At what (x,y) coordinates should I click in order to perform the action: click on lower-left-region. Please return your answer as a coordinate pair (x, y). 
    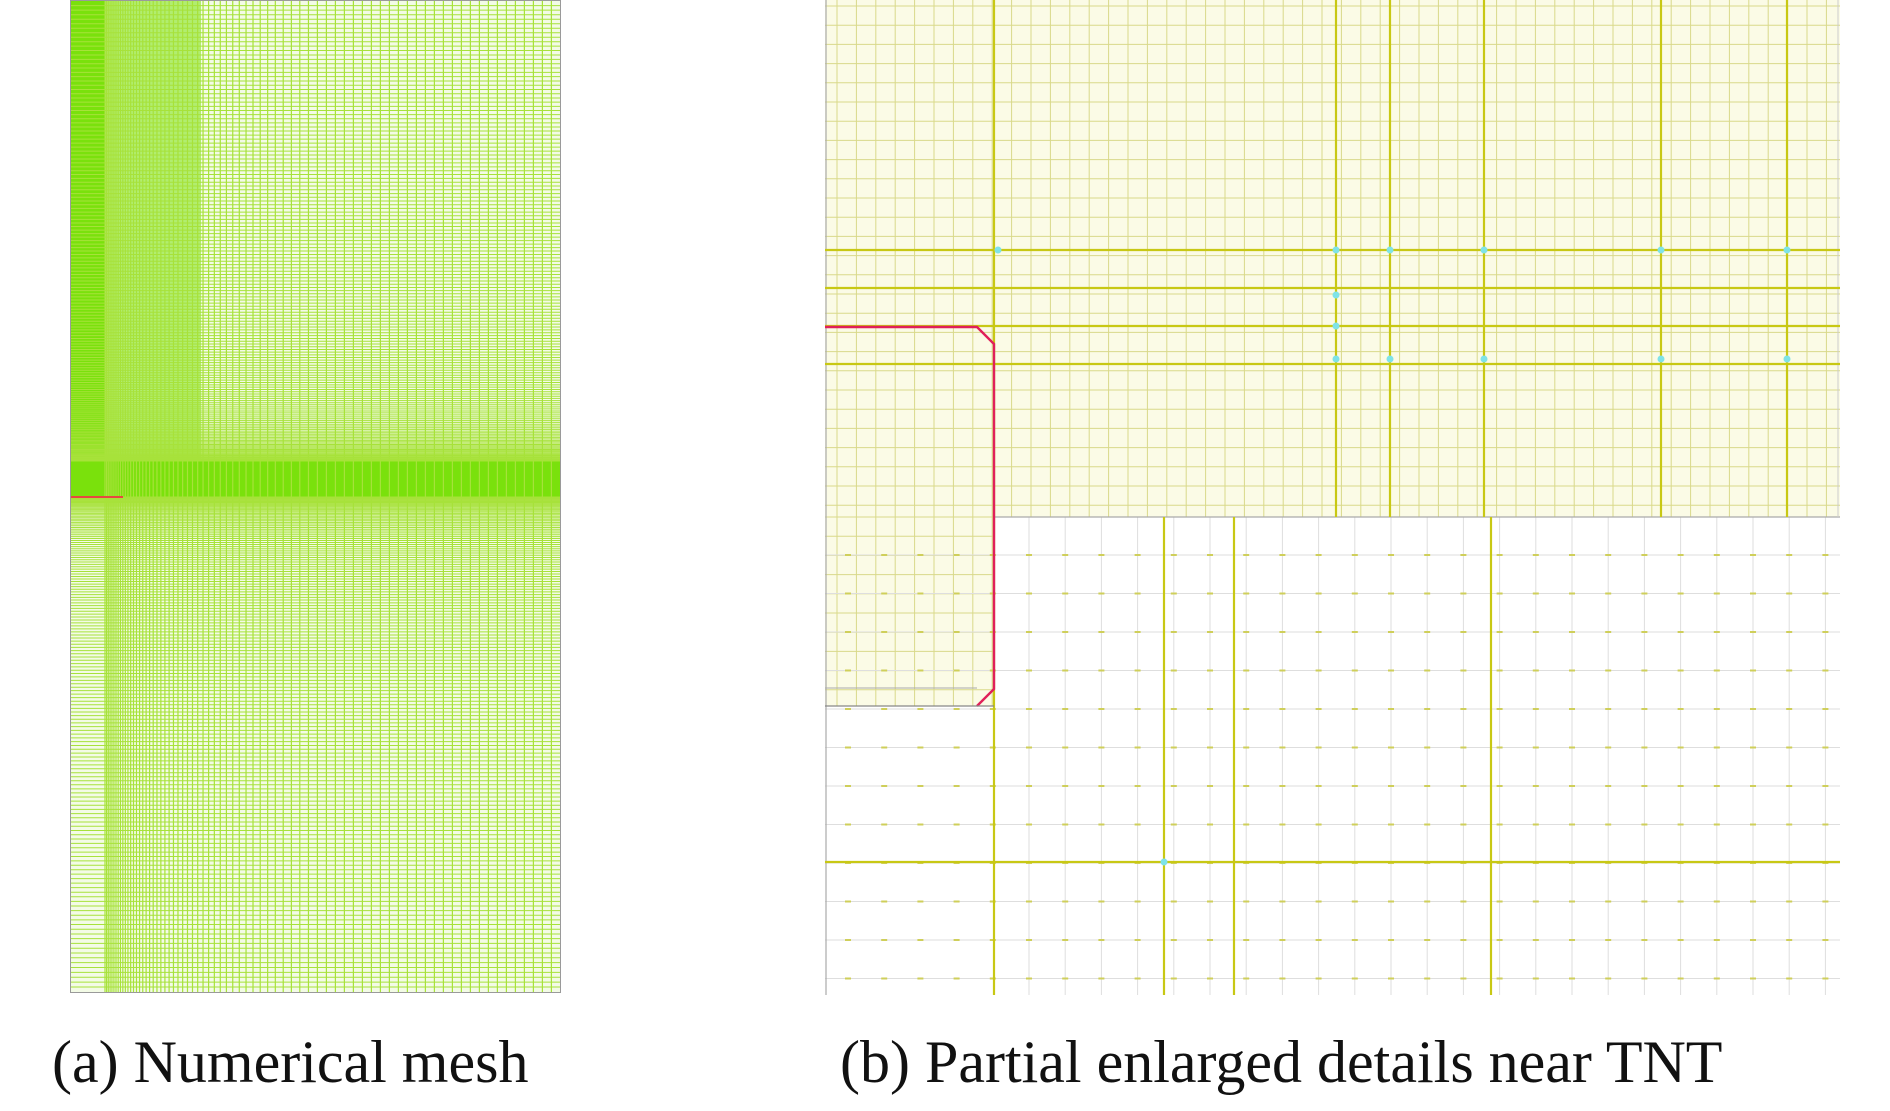
    Looking at the image, I should click on (909, 850).